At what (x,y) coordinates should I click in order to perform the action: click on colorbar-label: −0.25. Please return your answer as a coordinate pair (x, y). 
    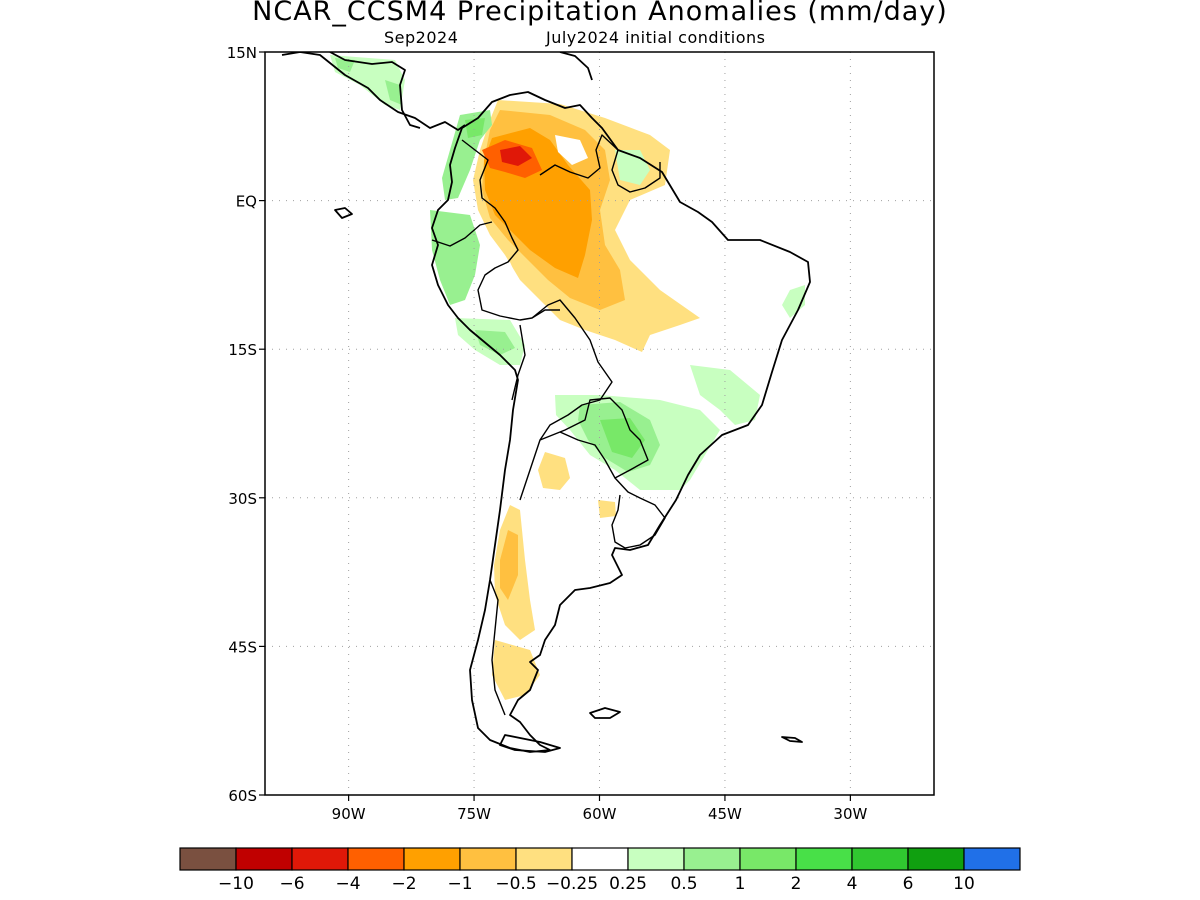
    Looking at the image, I should click on (572, 884).